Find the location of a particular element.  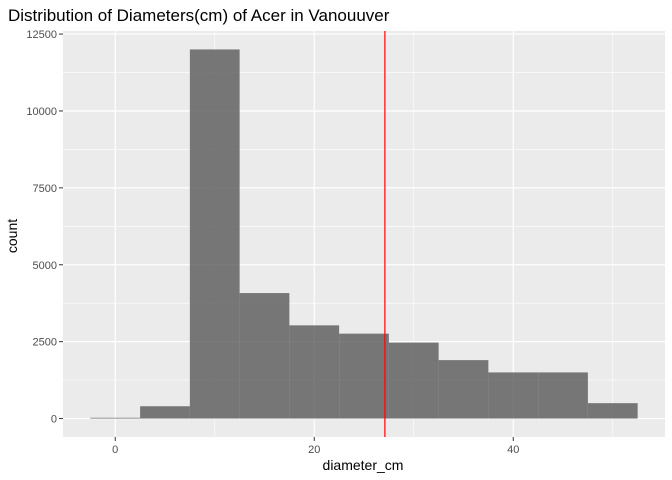

y-tick-label: 2500 is located at coordinates (45, 343).